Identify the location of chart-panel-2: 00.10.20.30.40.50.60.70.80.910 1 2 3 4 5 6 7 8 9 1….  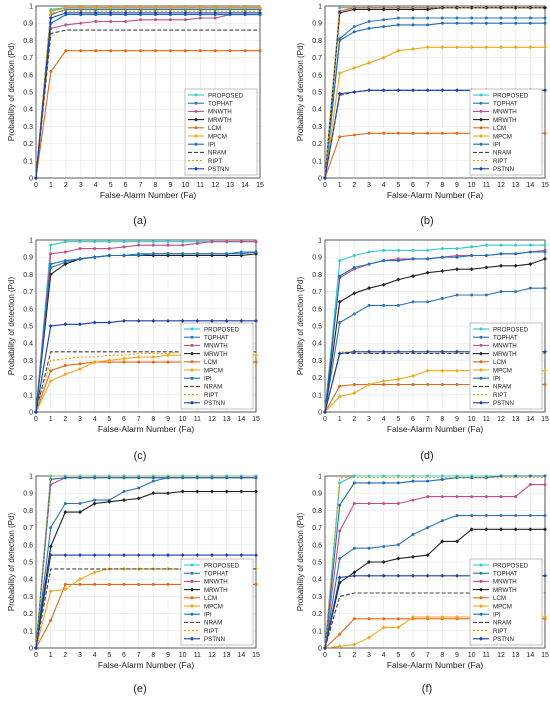
(422, 116).